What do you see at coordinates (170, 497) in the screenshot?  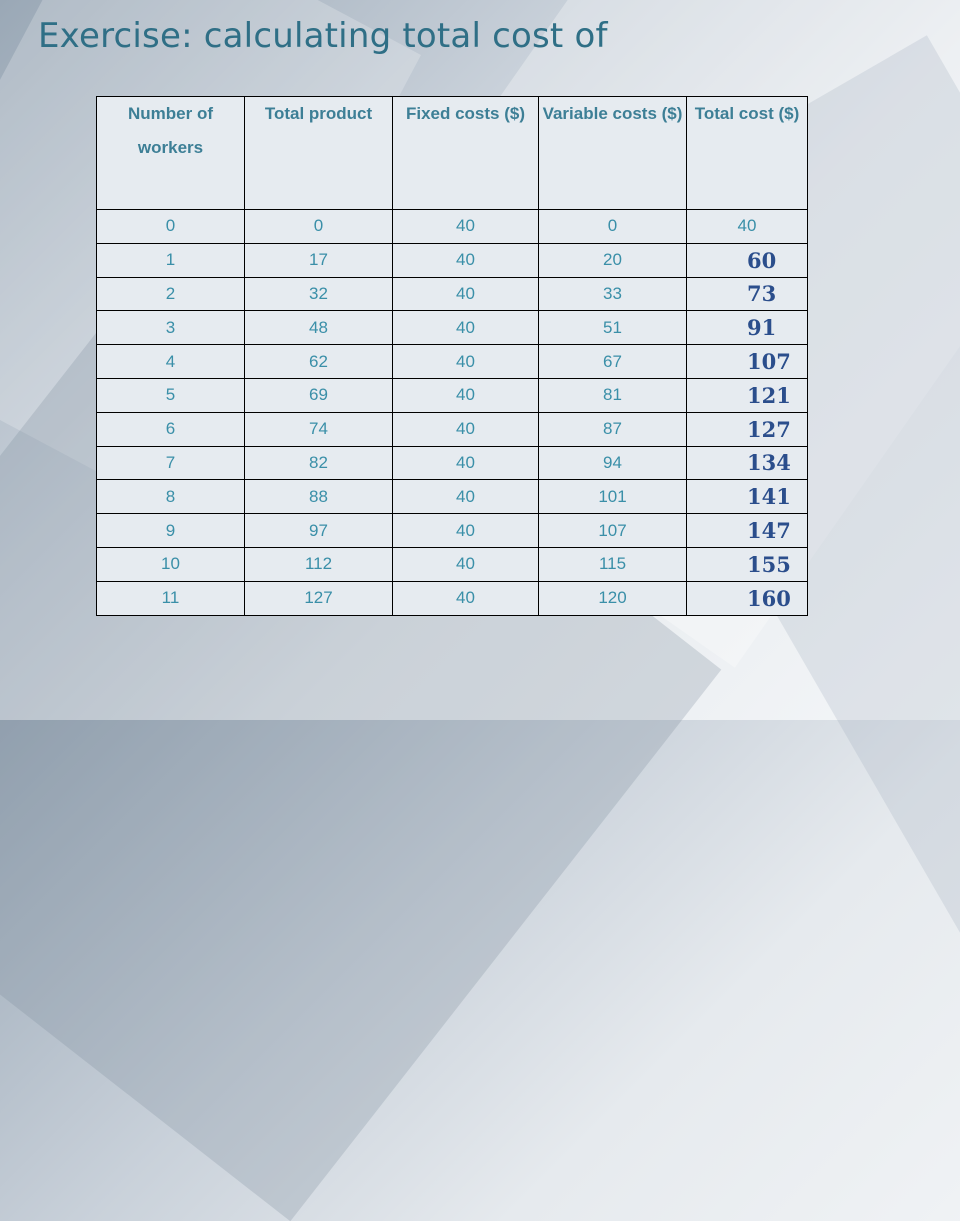 I see `workers-cell: 8` at bounding box center [170, 497].